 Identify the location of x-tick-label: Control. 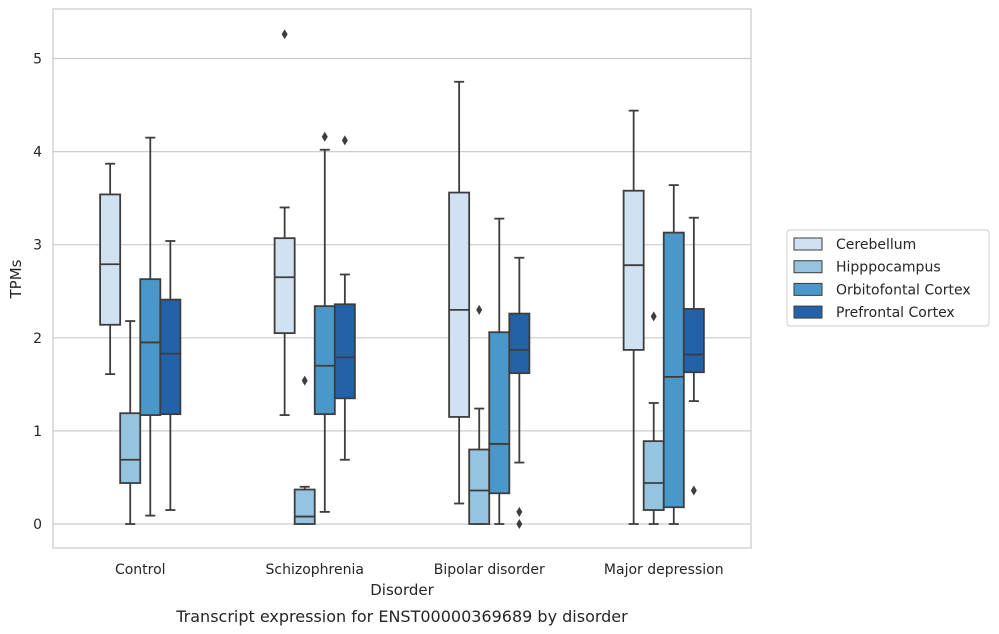
(140, 570).